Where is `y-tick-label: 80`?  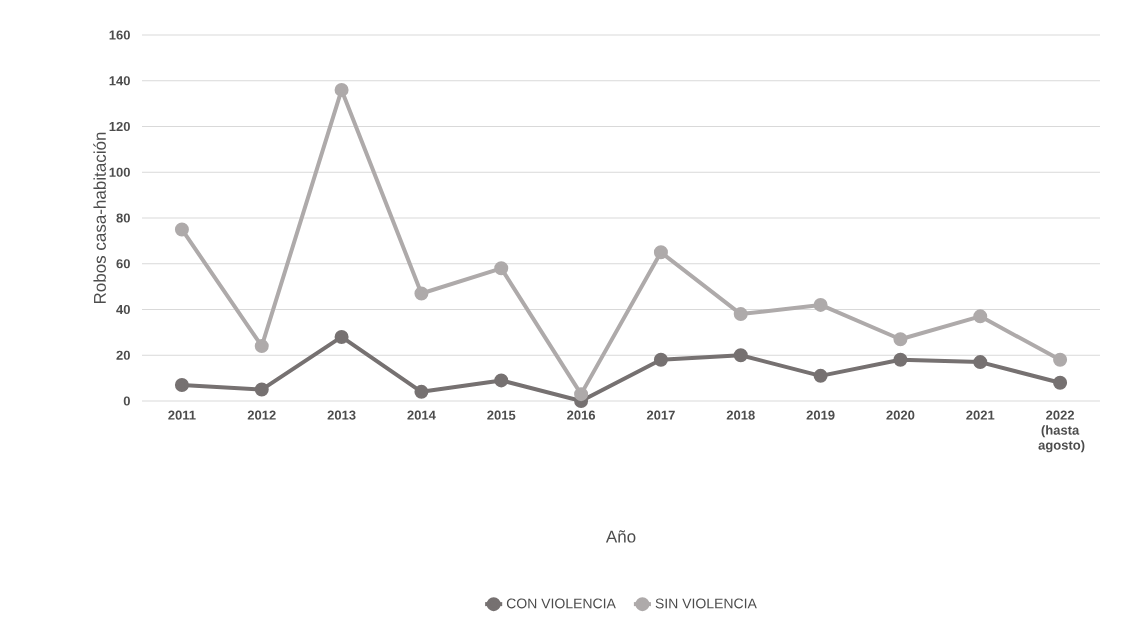
y-tick-label: 80 is located at coordinates (123, 218).